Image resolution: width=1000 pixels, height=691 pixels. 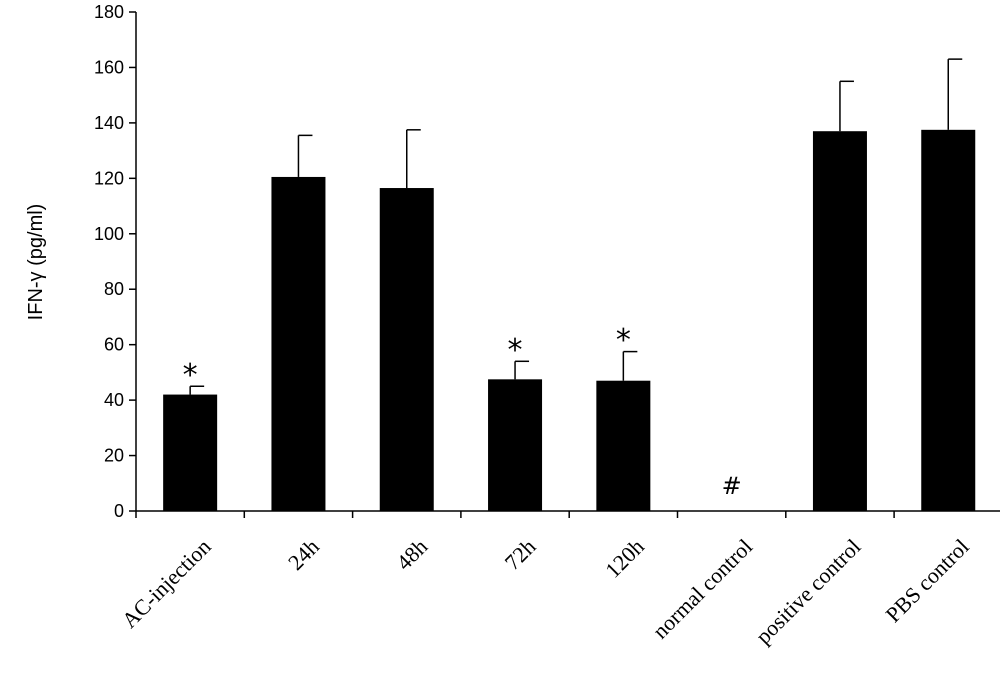 What do you see at coordinates (114, 345) in the screenshot?
I see `y-tick-label: 60` at bounding box center [114, 345].